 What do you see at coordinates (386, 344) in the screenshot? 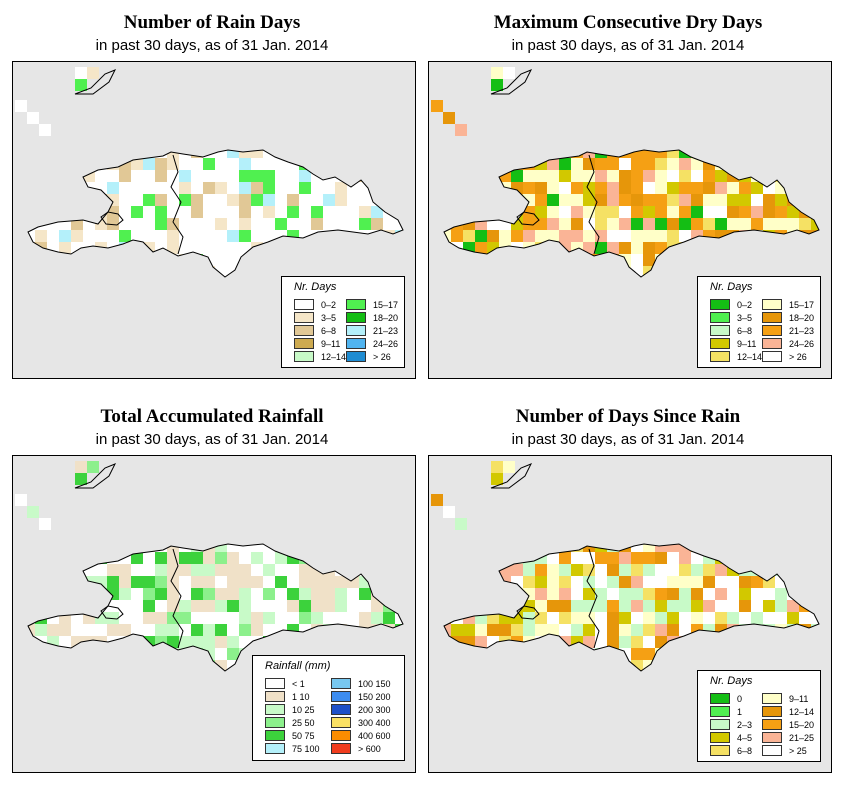
I see `legend-label: 24–26` at bounding box center [386, 344].